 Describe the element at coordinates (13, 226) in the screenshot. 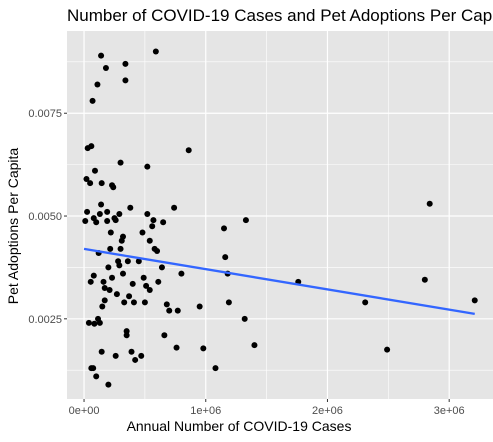

I see `y-axis-label: Pet Adoptions Per Capita` at that location.